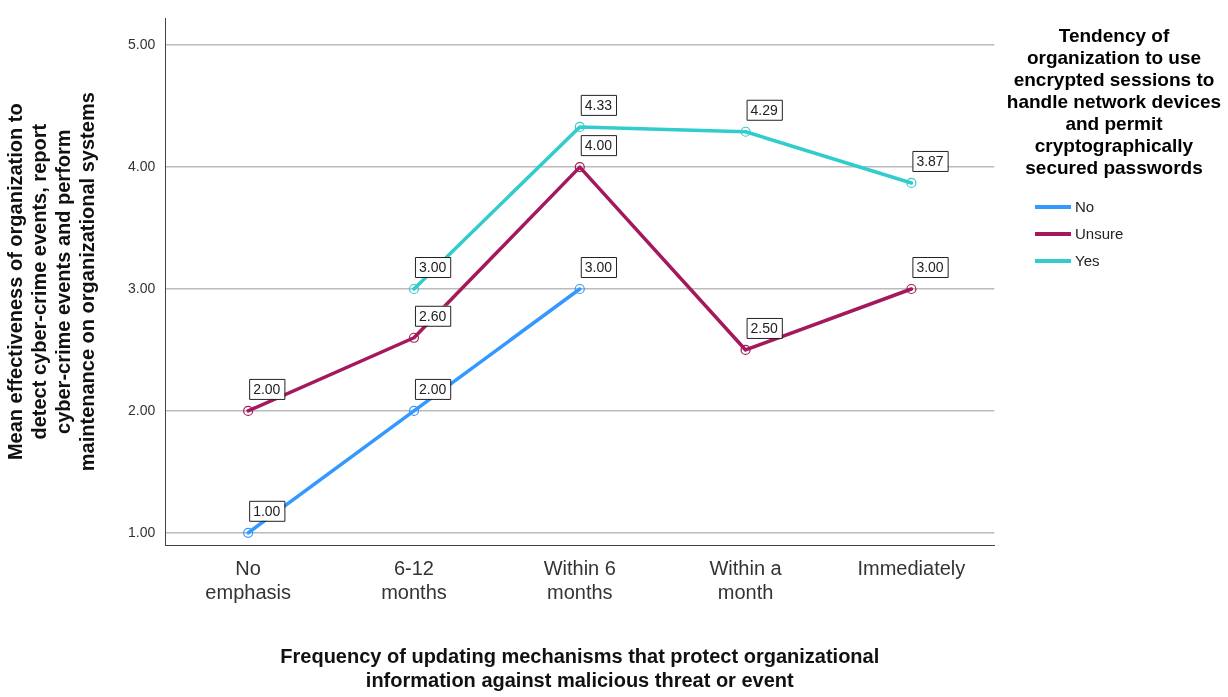 Image resolution: width=1228 pixels, height=697 pixels. Describe the element at coordinates (142, 409) in the screenshot. I see `y-tick-label: 2.00` at that location.